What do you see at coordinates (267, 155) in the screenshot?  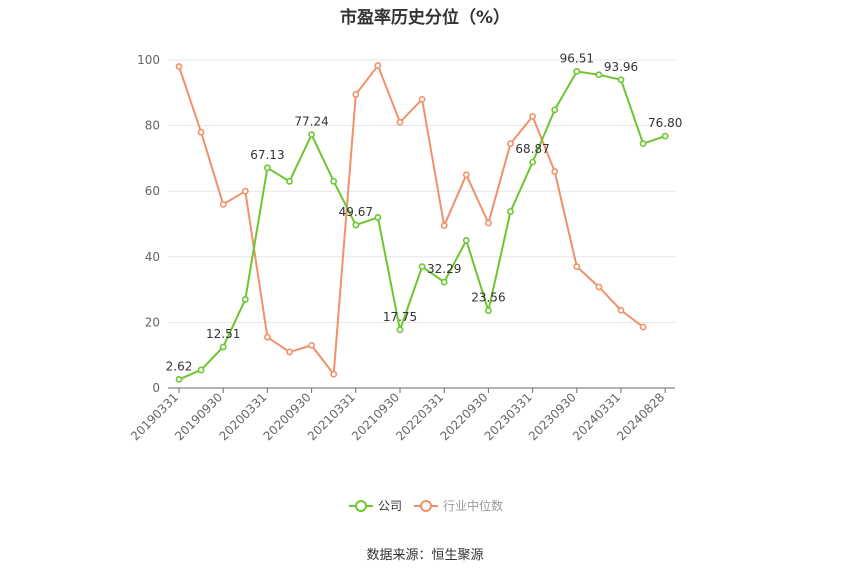 I see `data-label: 67.13` at bounding box center [267, 155].